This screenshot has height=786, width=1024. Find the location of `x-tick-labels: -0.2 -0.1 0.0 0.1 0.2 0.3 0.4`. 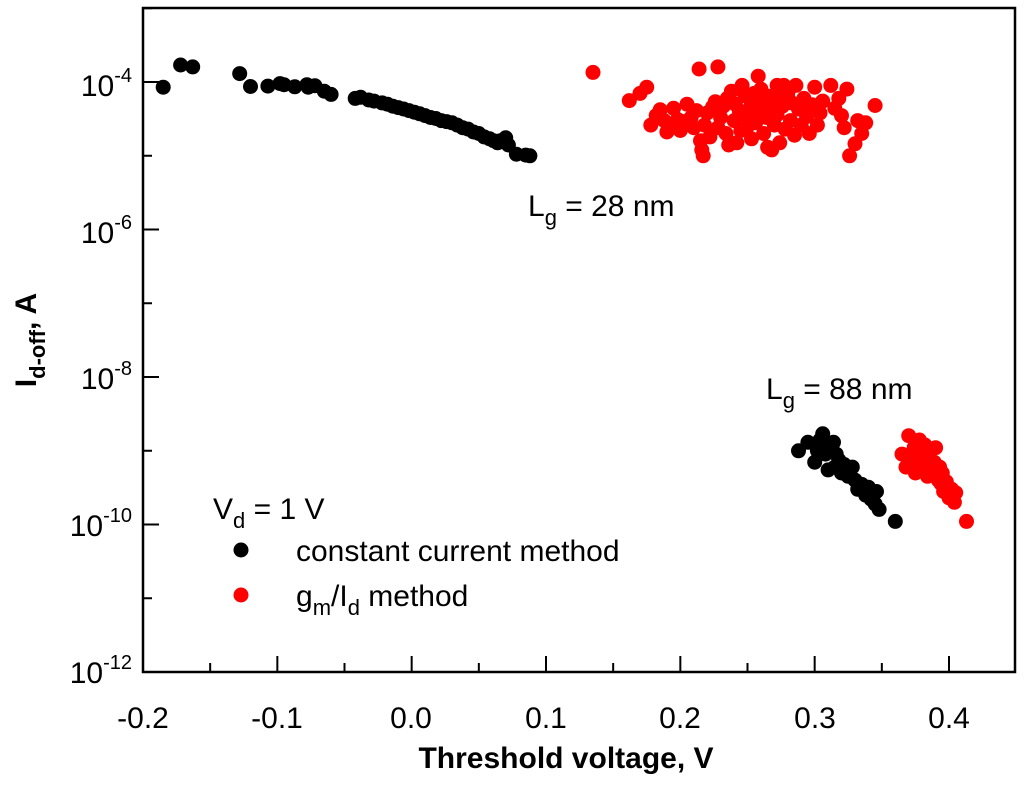

x-tick-labels: -0.2 -0.1 0.0 0.1 0.2 0.3 0.4 is located at coordinates (543, 718).